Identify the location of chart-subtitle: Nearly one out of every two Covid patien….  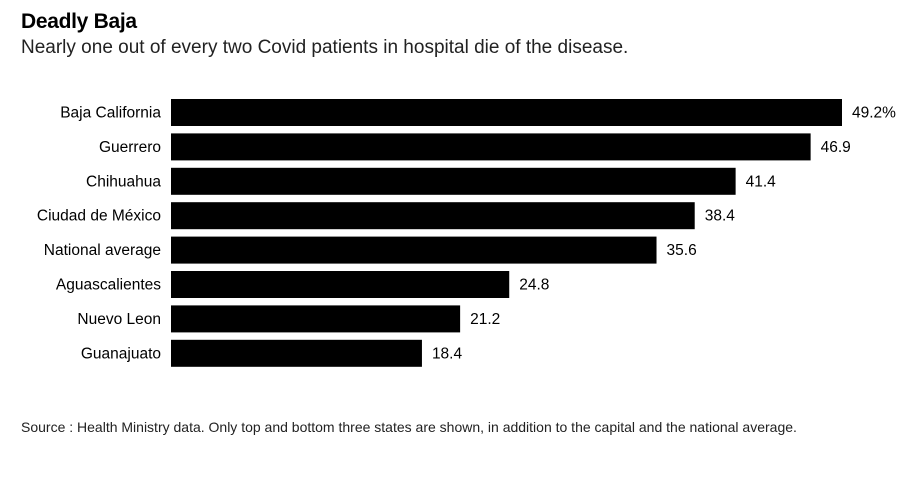
(325, 47).